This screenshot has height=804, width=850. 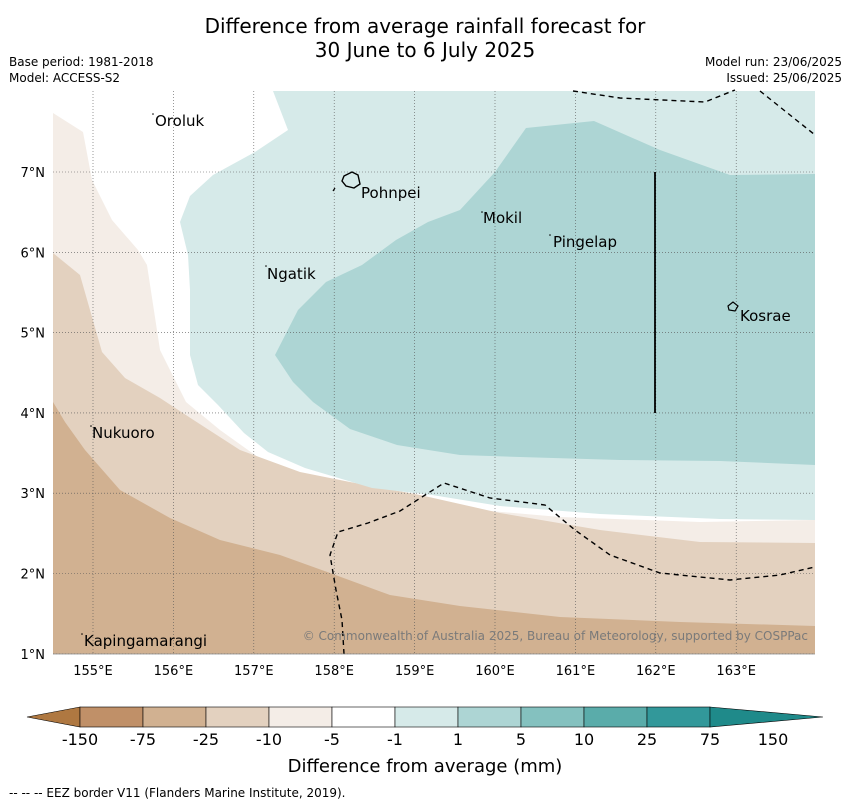 What do you see at coordinates (123, 433) in the screenshot?
I see `place-nukuoro: Nukuoro` at bounding box center [123, 433].